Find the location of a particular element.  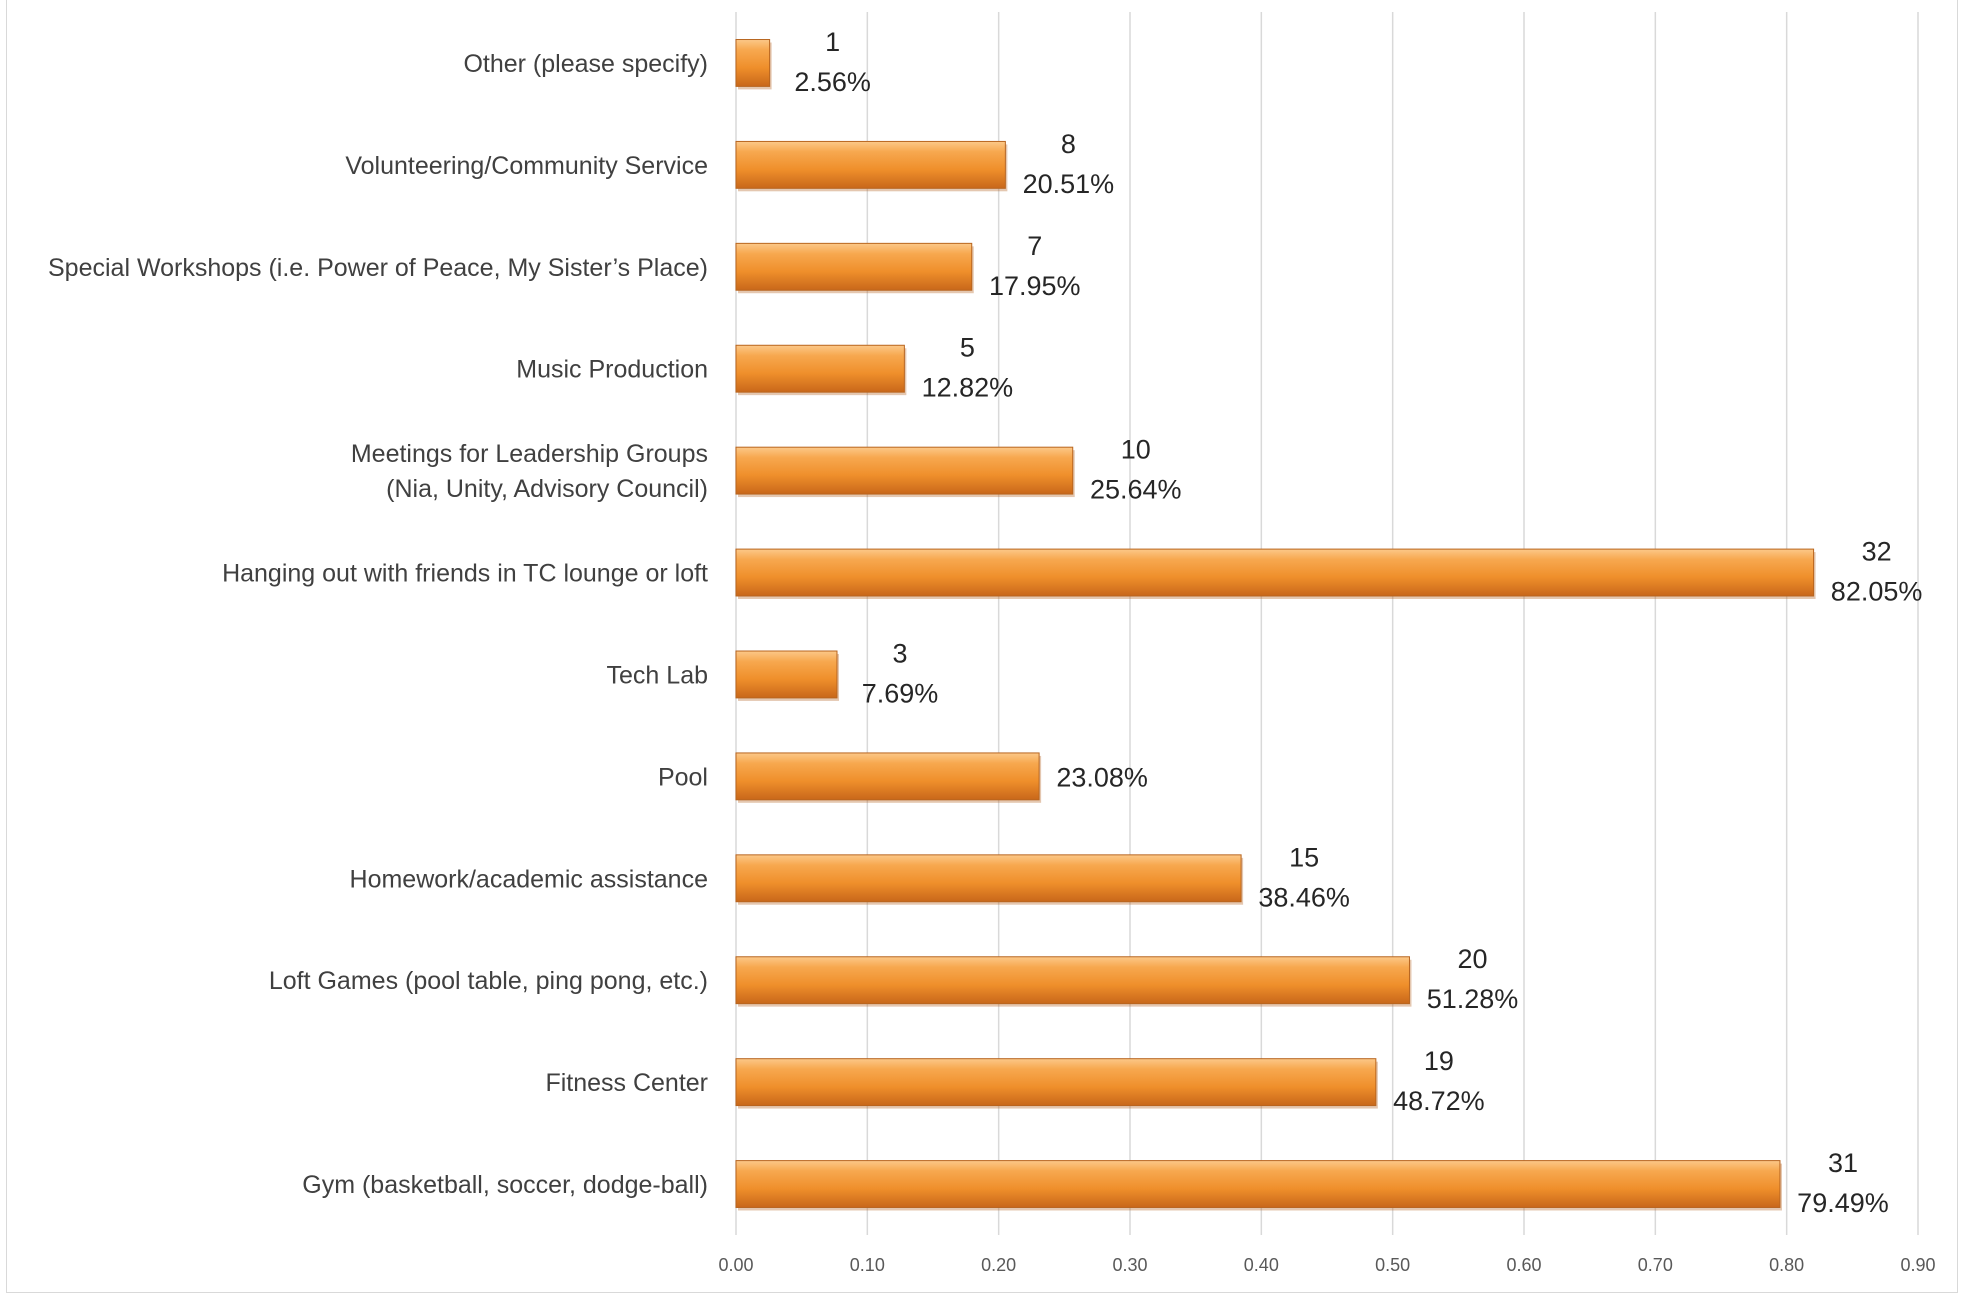

category-label: Gym (basketball, soccer, dodge-ball) is located at coordinates (505, 1185).